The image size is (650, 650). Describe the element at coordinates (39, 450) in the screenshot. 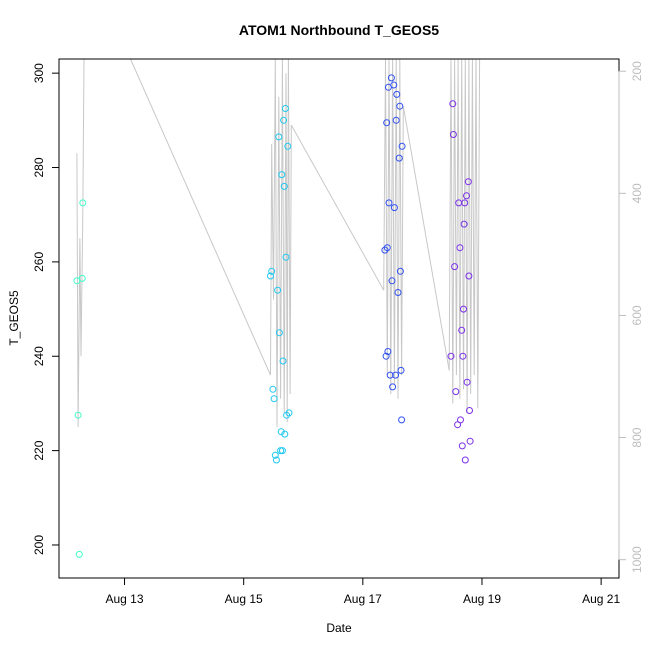

I see `y-tick-label: 220` at that location.